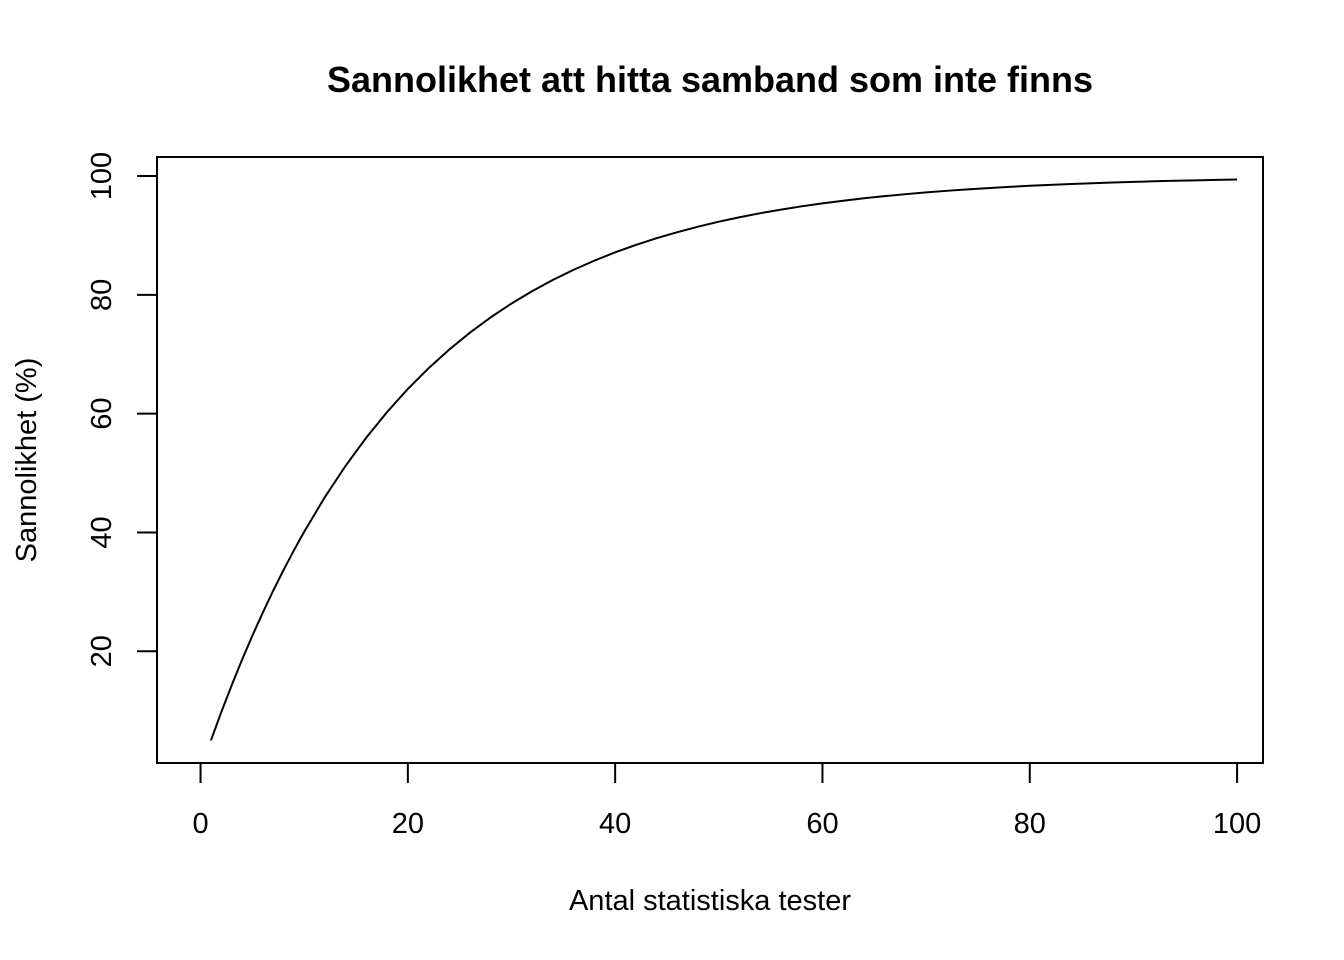 The height and width of the screenshot is (960, 1344). I want to click on y-tick-label: 80, so click(102, 295).